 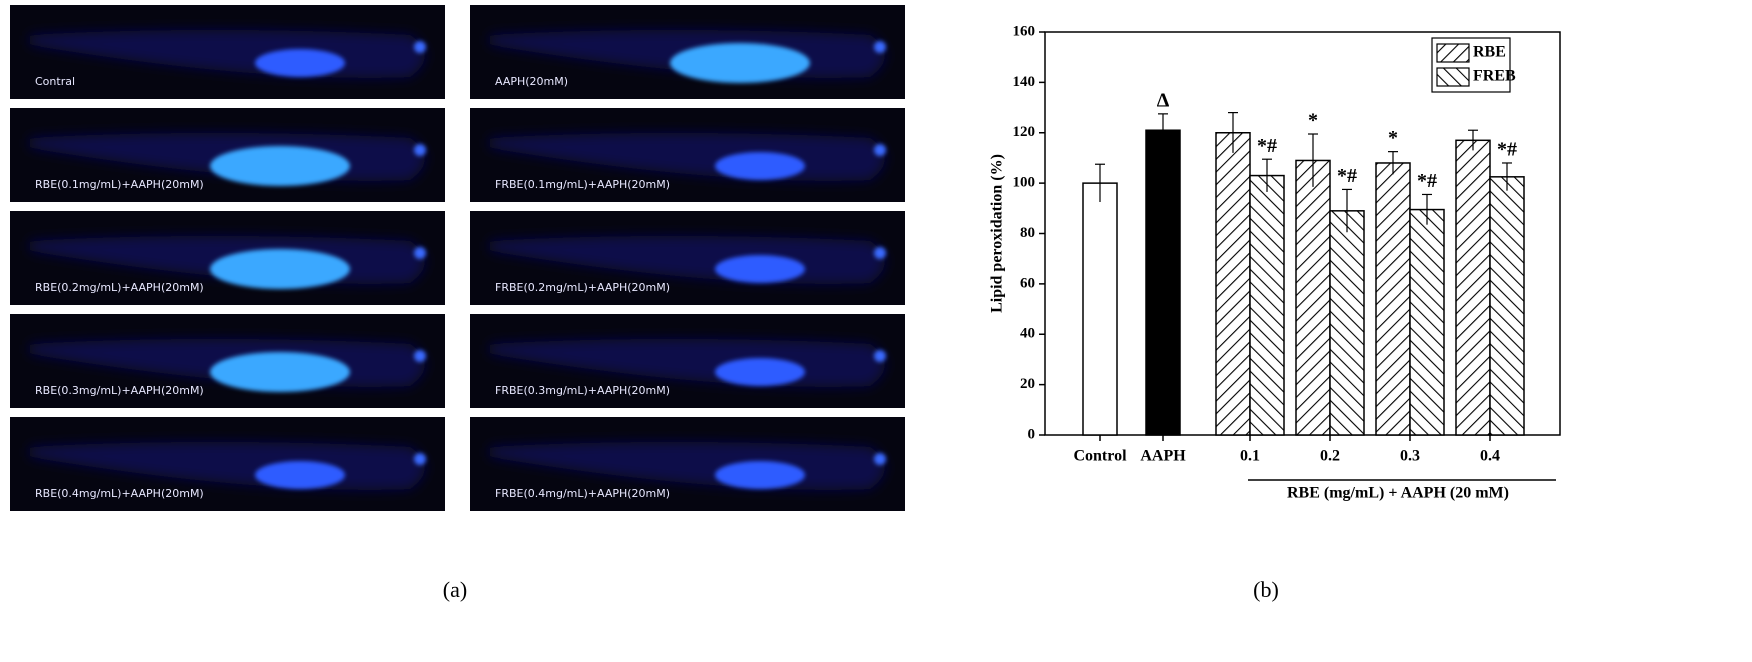 I want to click on image-label: FRBE(0.1mg/mL)+AAPH(20mM), so click(x=582, y=184).